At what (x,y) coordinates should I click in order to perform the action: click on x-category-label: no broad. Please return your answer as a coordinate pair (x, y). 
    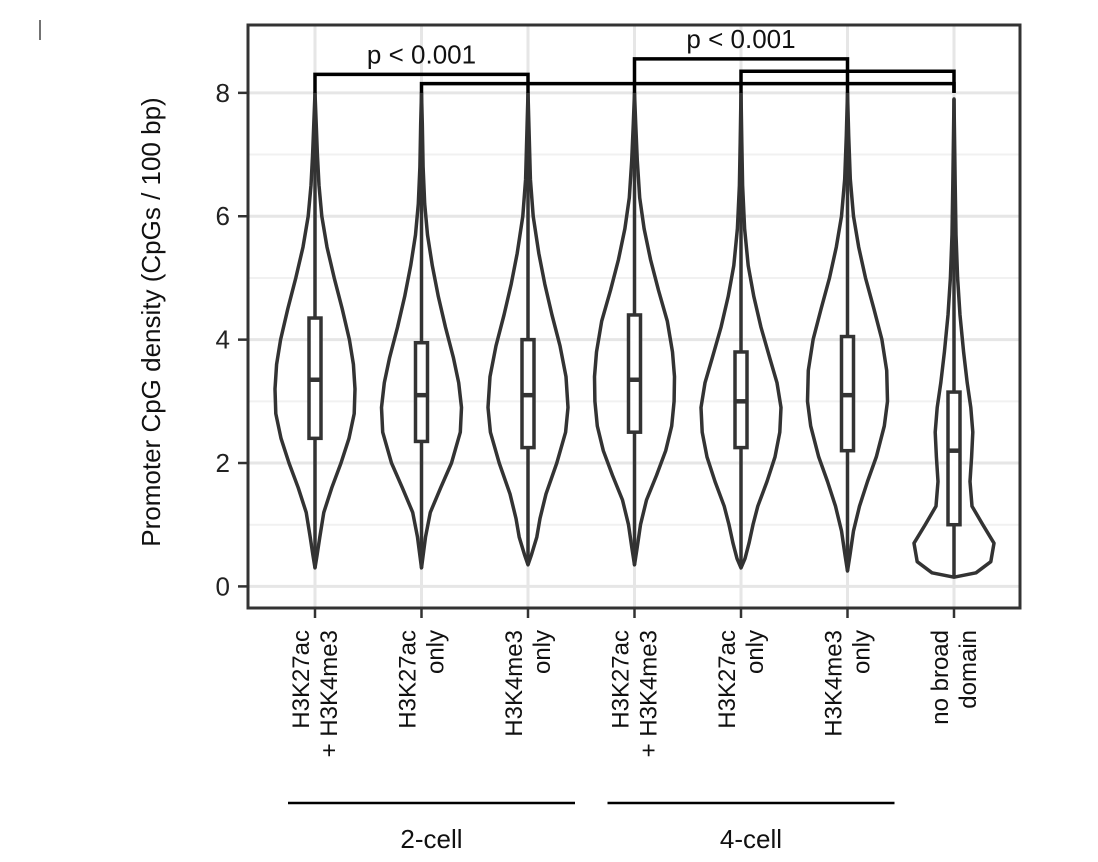
    Looking at the image, I should click on (940, 677).